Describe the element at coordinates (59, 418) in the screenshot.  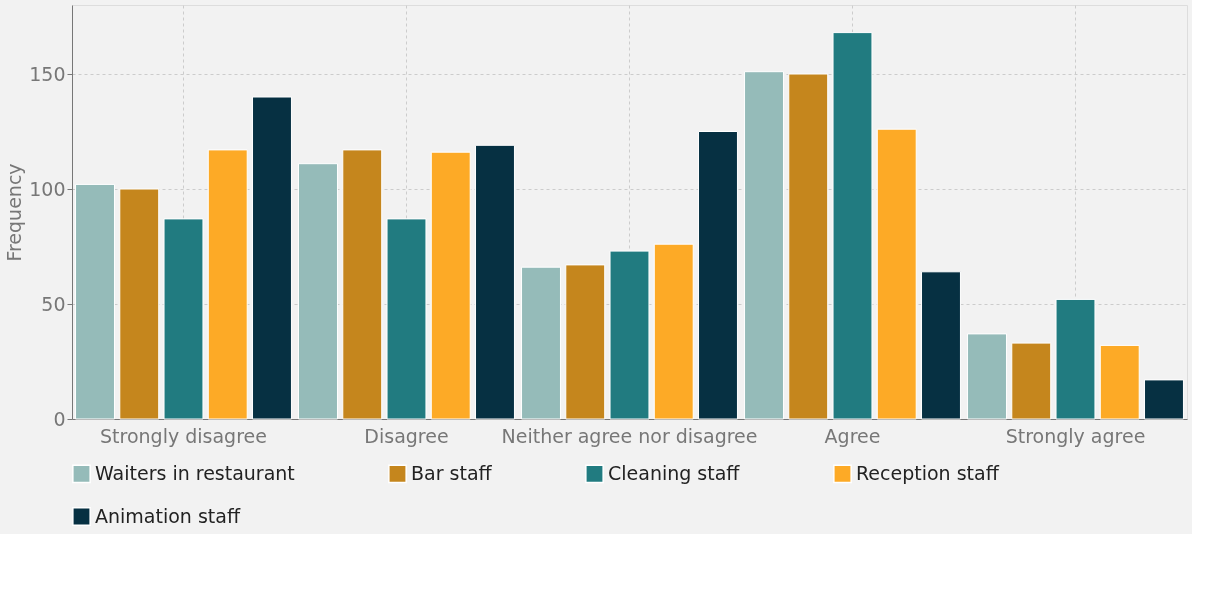
I see `y-tick-label: 0` at that location.